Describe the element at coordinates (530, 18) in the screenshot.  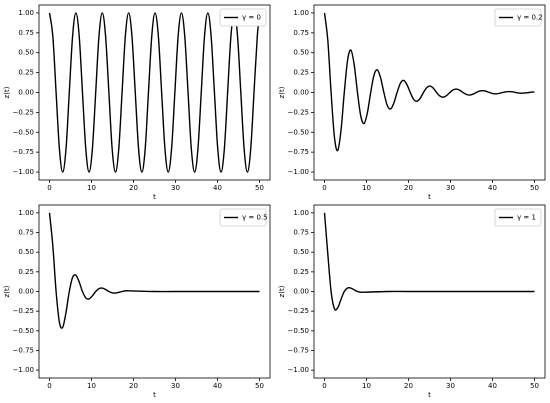
I see `legend-label: γ = 0.2` at that location.